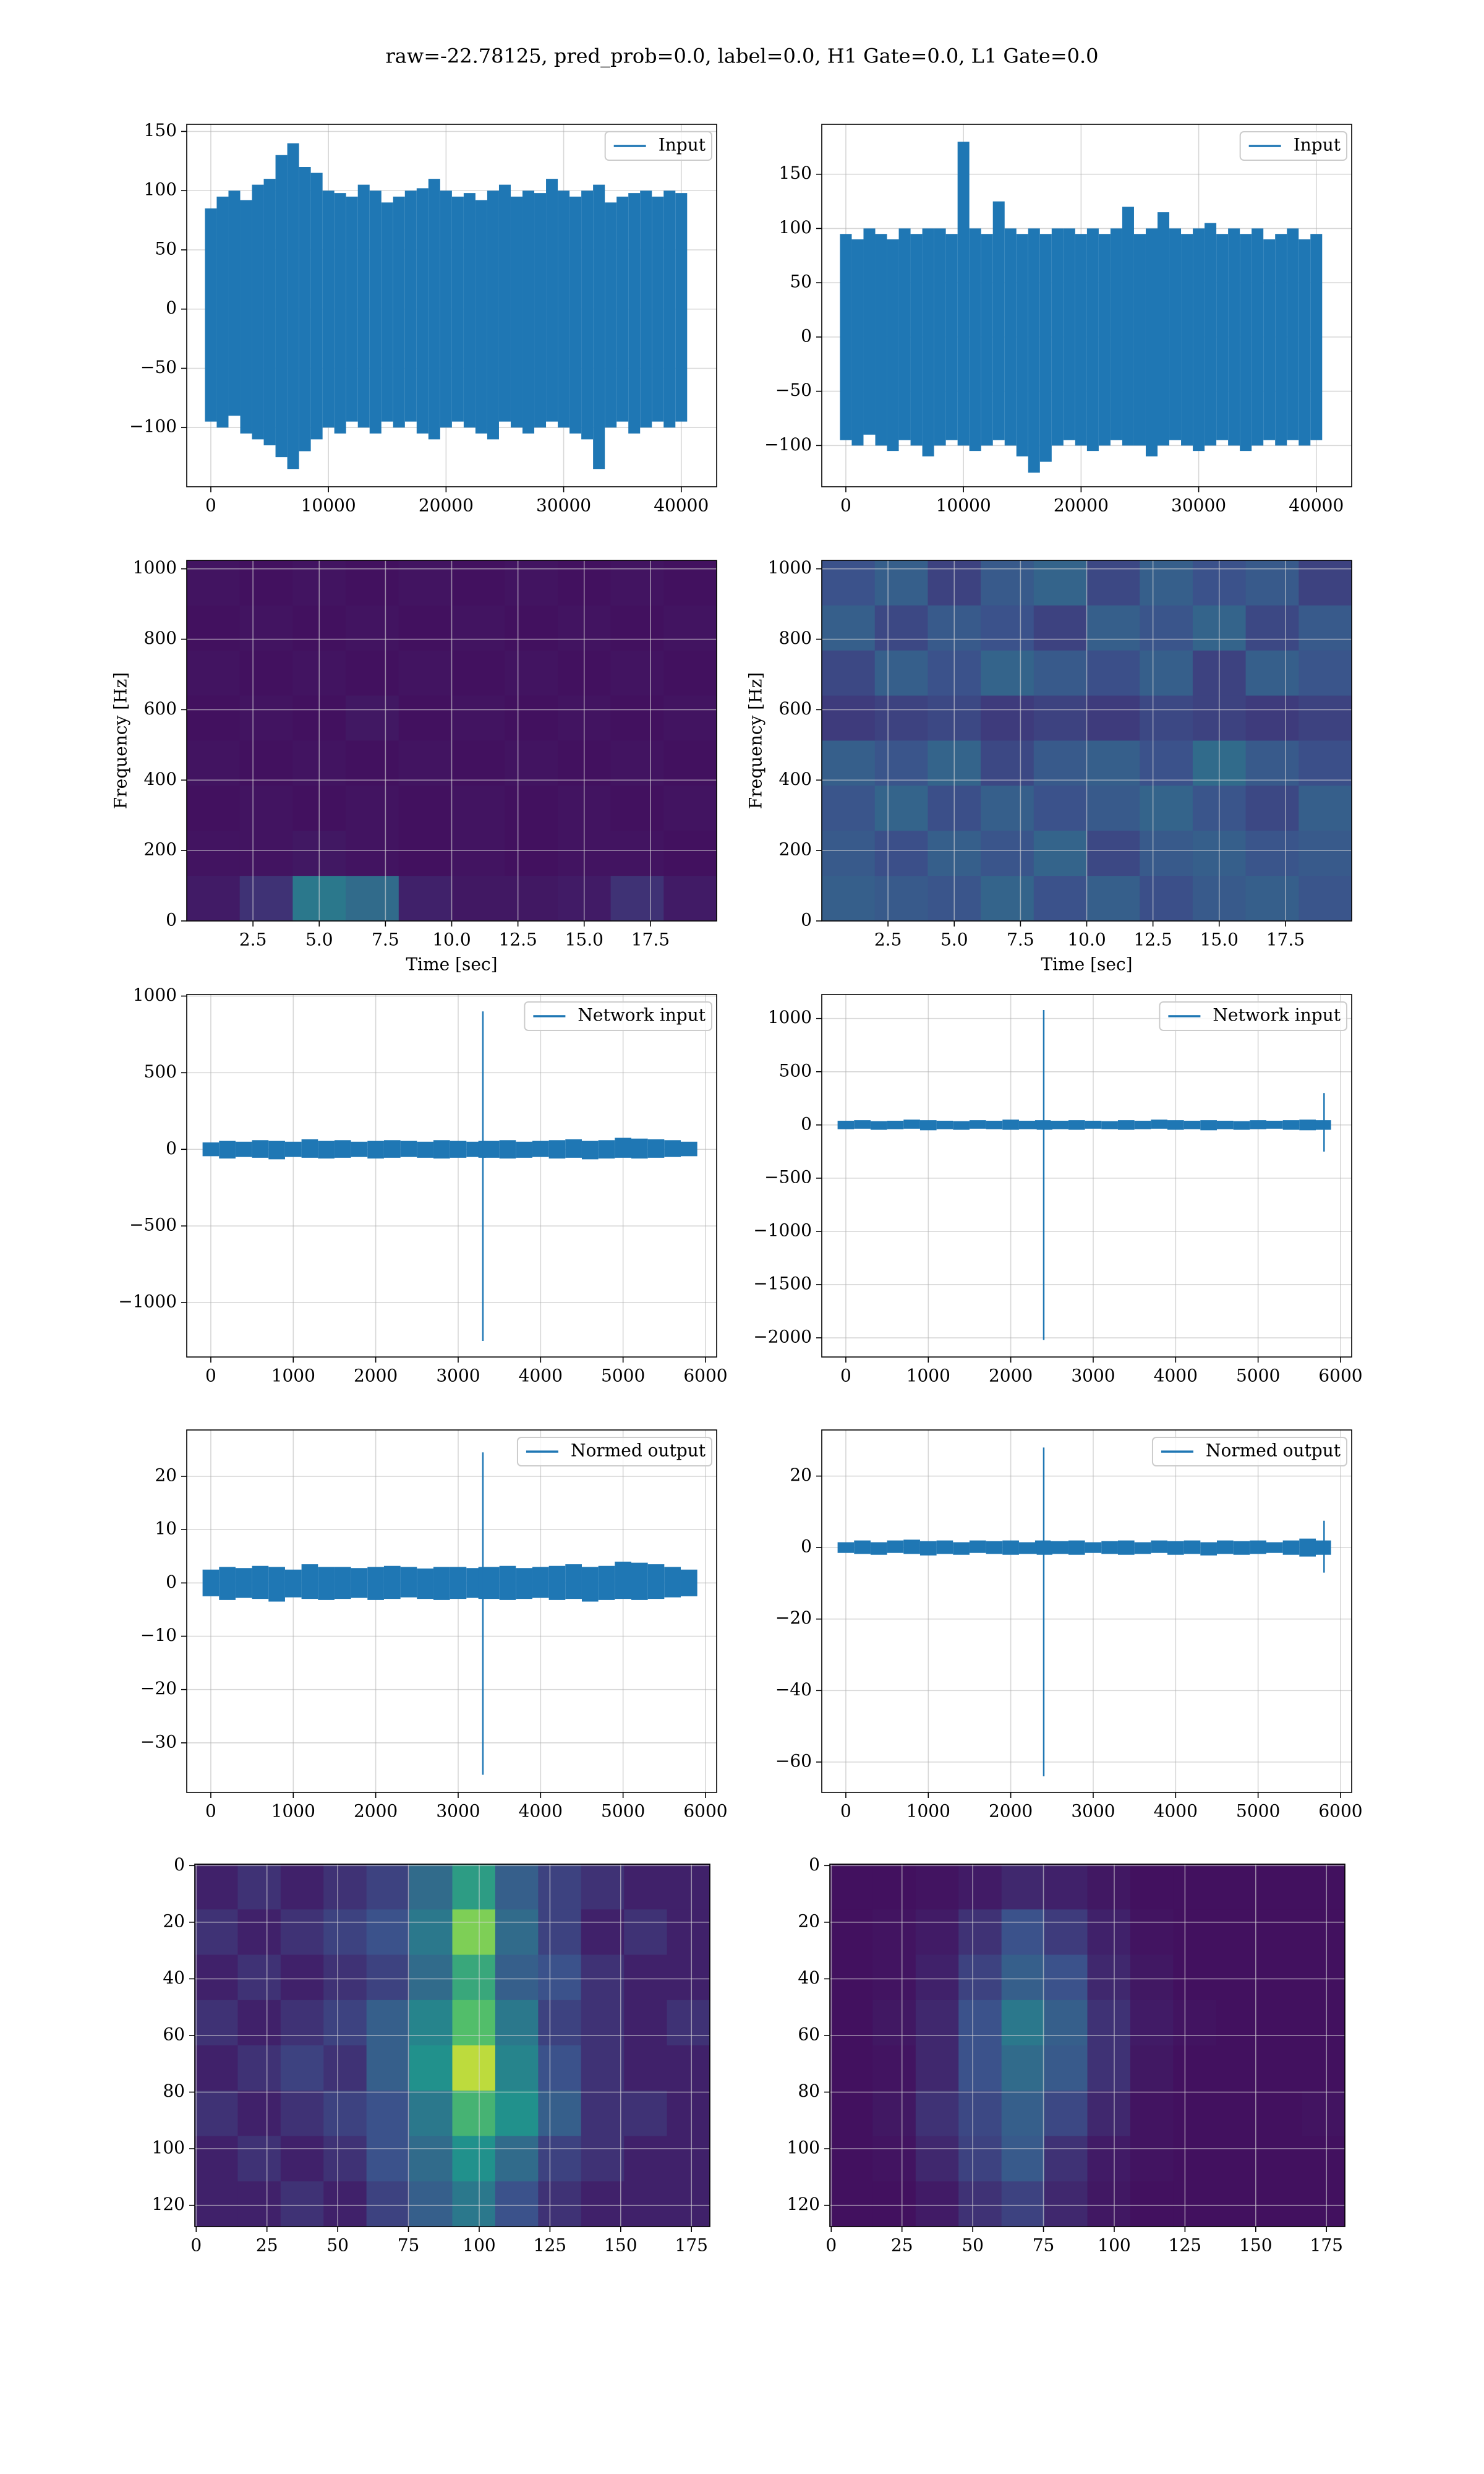 This screenshot has height=2474, width=1484. What do you see at coordinates (1316, 505) in the screenshot?
I see `x-tick-label: 40000` at bounding box center [1316, 505].